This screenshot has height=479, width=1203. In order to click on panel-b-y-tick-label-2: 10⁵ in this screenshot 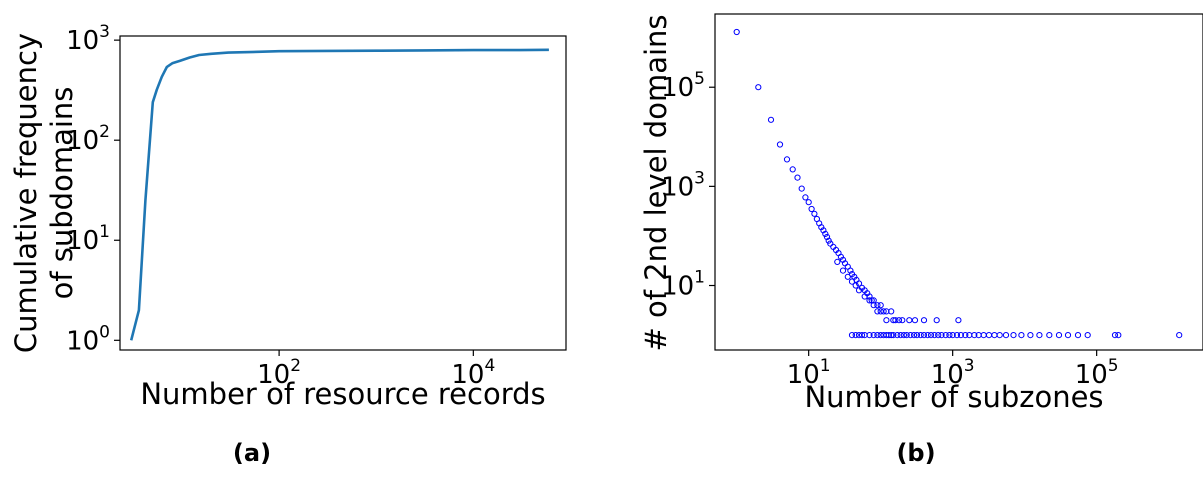, I will do `click(683, 86)`.